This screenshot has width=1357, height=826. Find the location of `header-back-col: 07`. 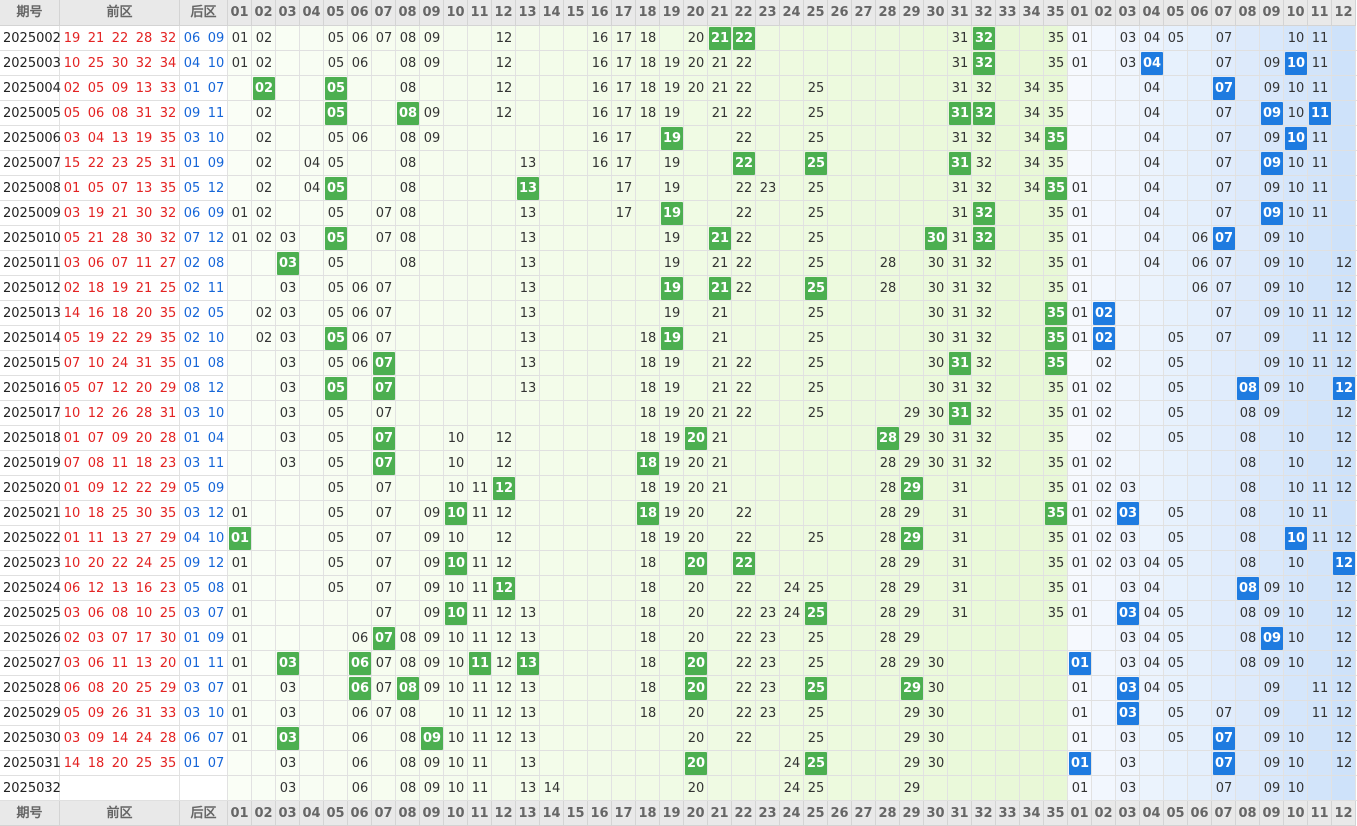

header-back-col: 07 is located at coordinates (1224, 813).